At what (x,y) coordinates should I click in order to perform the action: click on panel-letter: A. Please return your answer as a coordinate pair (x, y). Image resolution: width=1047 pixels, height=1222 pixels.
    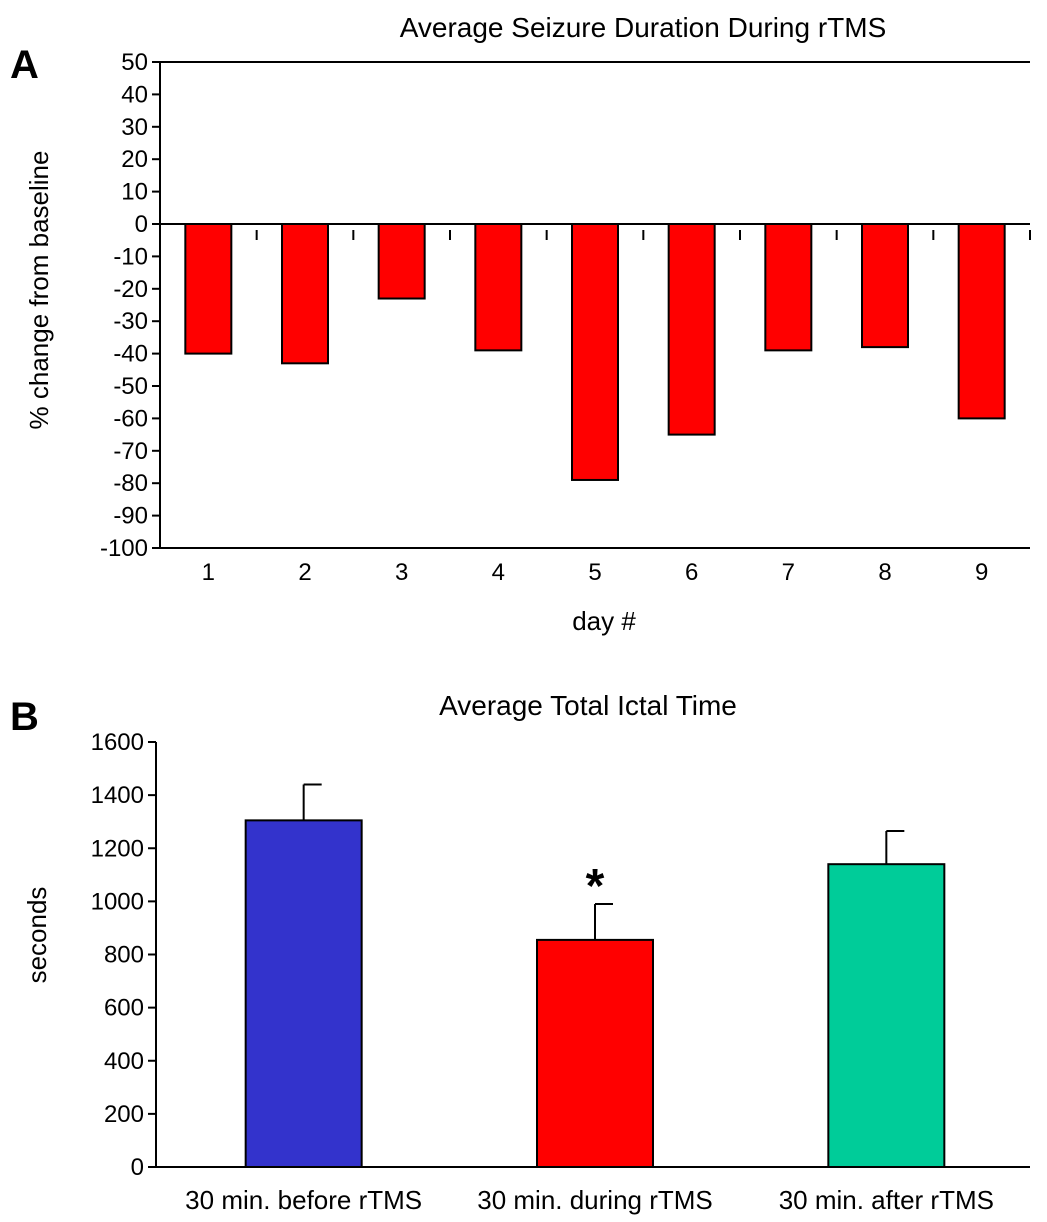
    Looking at the image, I should click on (24, 65).